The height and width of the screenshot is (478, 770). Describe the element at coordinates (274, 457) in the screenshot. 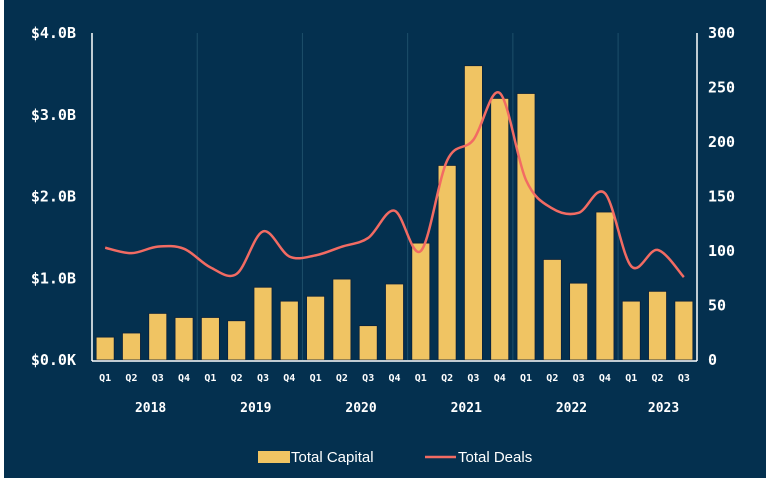

I see `legend-swatch-total-capital` at that location.